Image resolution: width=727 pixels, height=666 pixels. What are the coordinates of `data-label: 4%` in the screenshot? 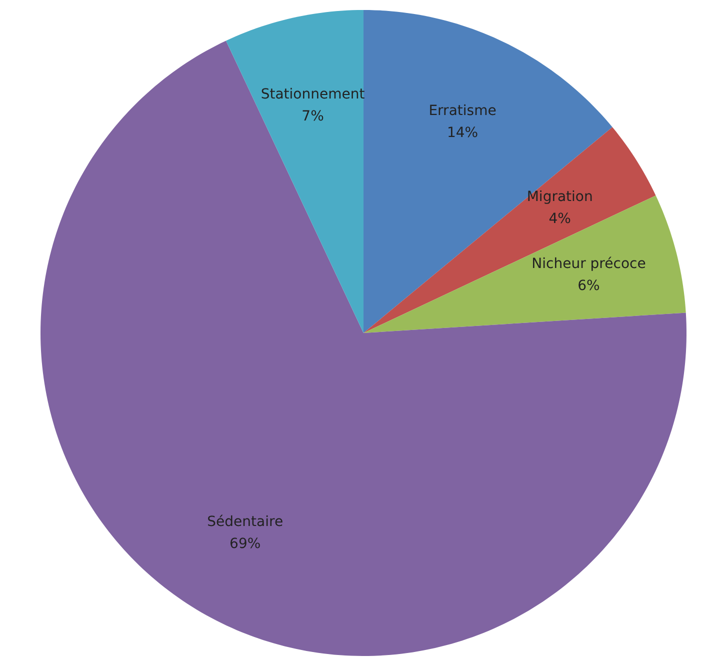 It's located at (559, 219).